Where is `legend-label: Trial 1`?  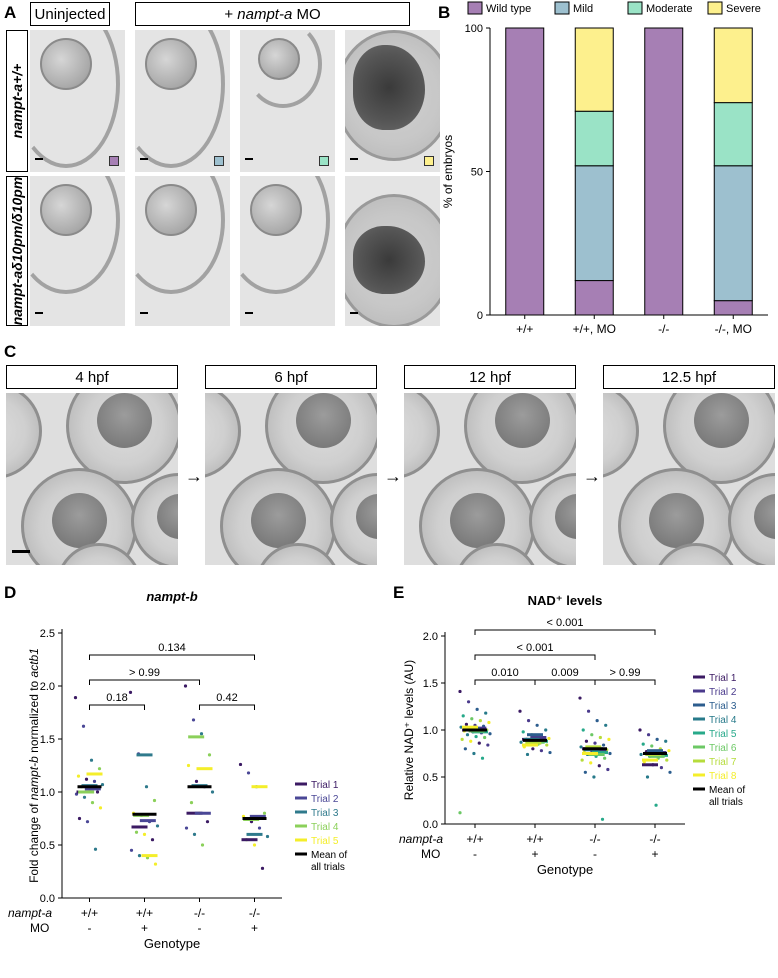
legend-label: Trial 1 is located at coordinates (325, 785).